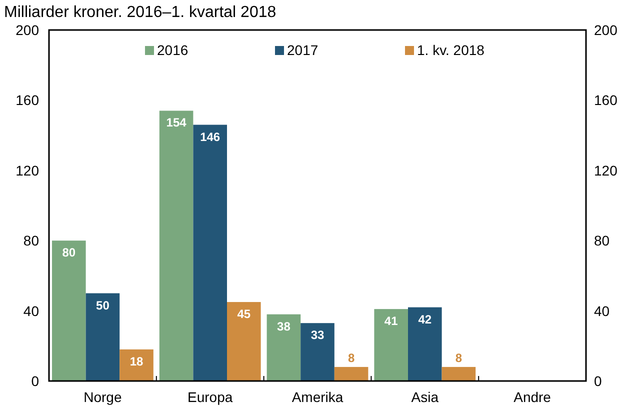 The height and width of the screenshot is (407, 629). Describe the element at coordinates (28, 170) in the screenshot. I see `y-tick-label: 120` at that location.